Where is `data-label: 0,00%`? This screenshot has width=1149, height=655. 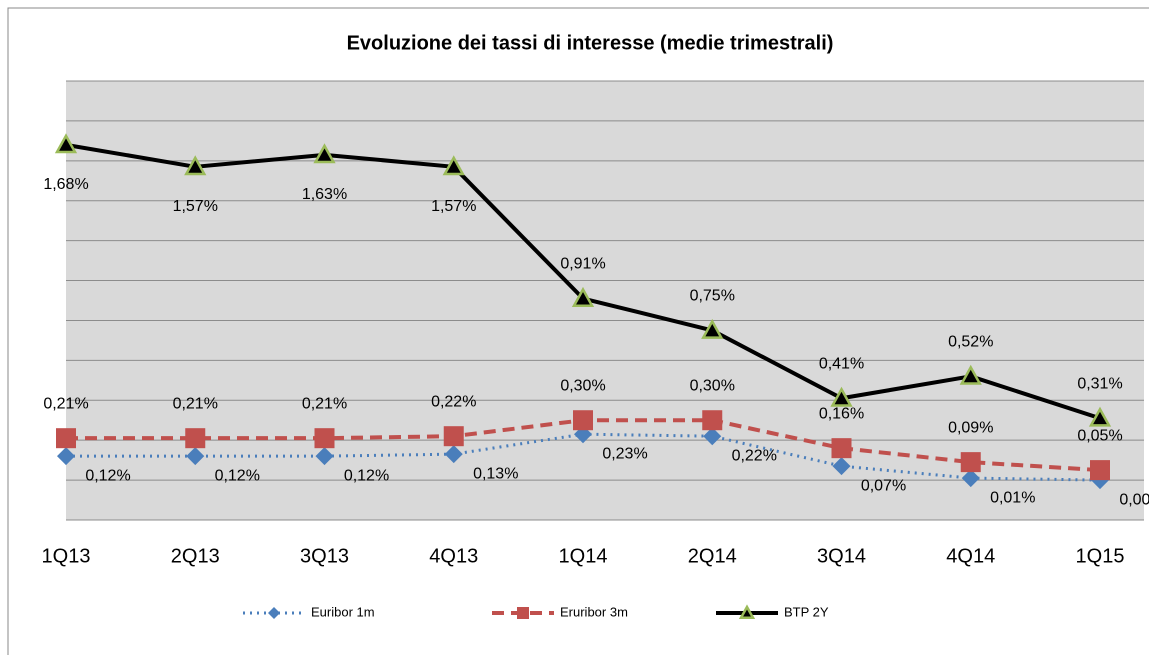
data-label: 0,00% is located at coordinates (1134, 499).